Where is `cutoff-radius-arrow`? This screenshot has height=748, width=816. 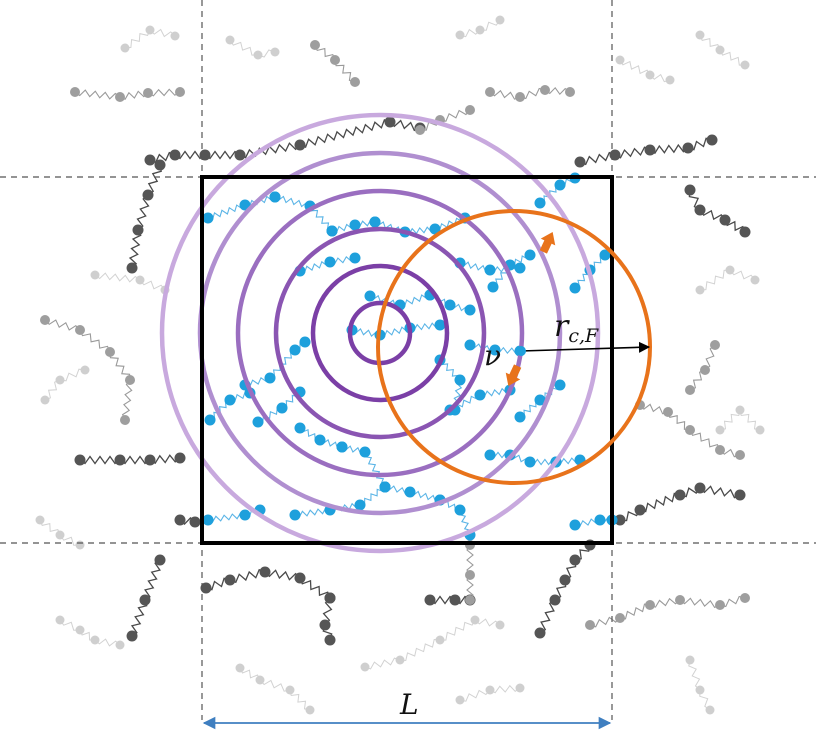
cutoff-radius-arrow is located at coordinates (585, 347).